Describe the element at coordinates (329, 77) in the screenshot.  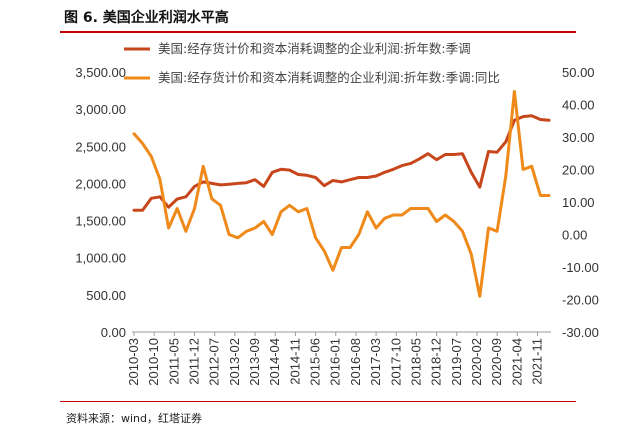
I see `legend-label-yoy: 美国:经存货计价和资本消耗调整的企业利润:折年数:季调:同比` at that location.